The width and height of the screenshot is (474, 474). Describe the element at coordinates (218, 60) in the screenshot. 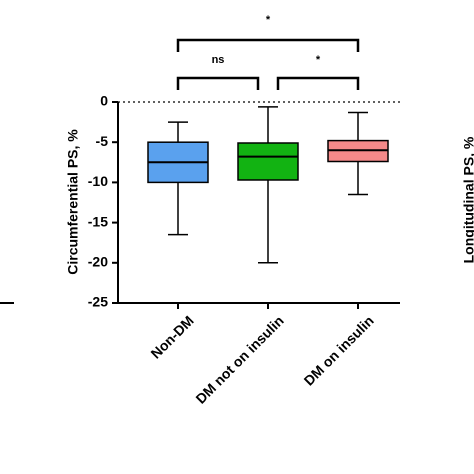

I see `significance-label: ns` at that location.